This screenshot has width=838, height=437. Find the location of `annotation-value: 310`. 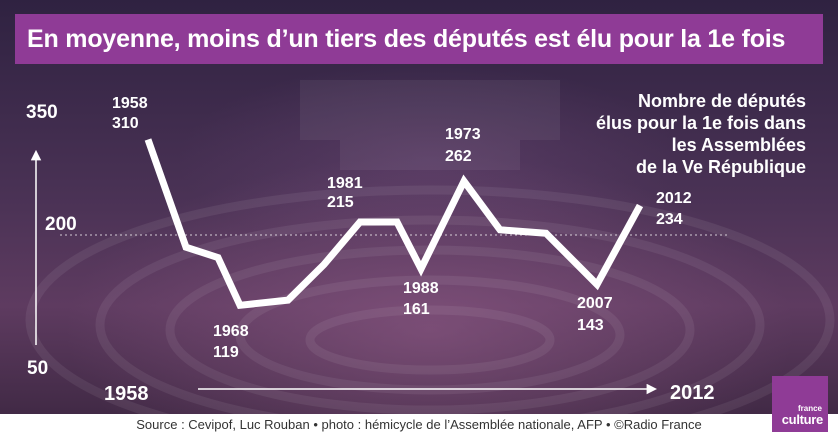

annotation-value: 310 is located at coordinates (125, 123).